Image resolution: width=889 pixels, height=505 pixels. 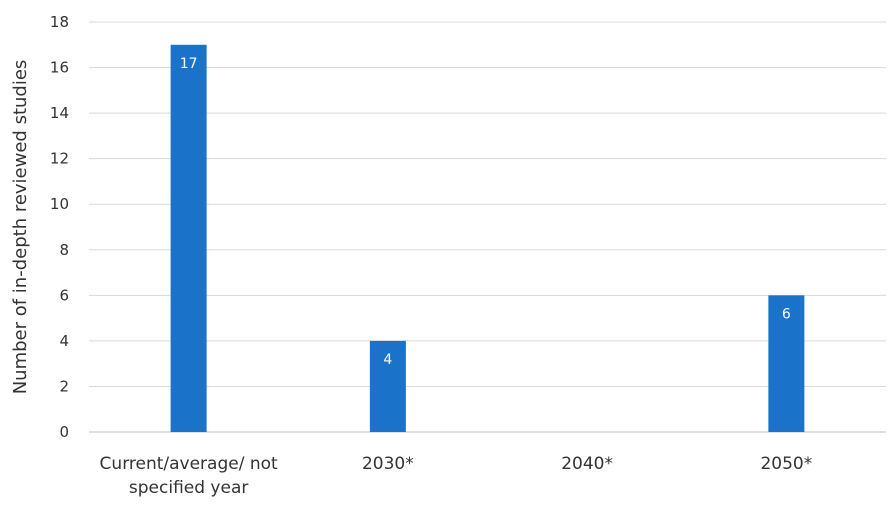 I want to click on data-label: 4, so click(x=387, y=360).